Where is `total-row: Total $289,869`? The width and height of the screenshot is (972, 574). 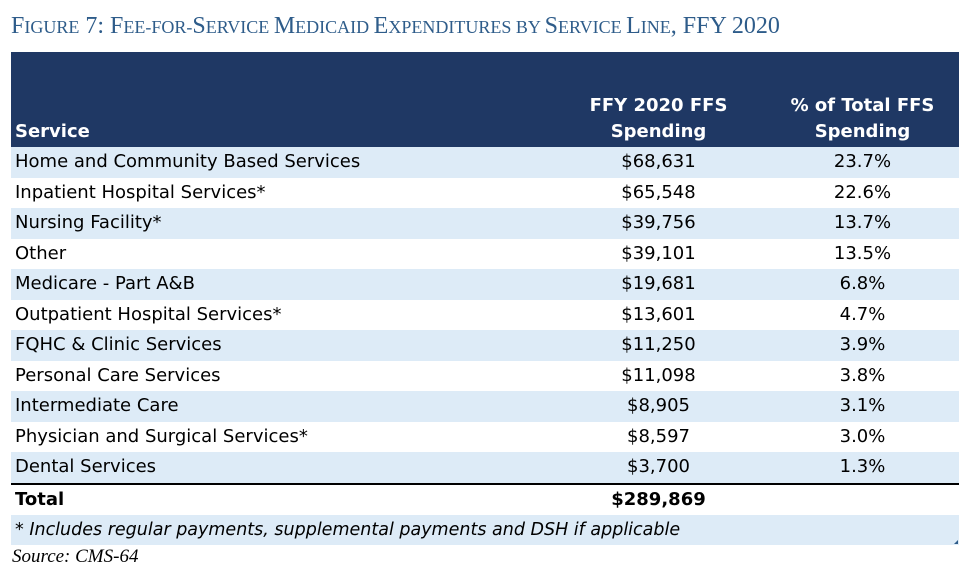 total-row: Total $289,869 is located at coordinates (485, 498).